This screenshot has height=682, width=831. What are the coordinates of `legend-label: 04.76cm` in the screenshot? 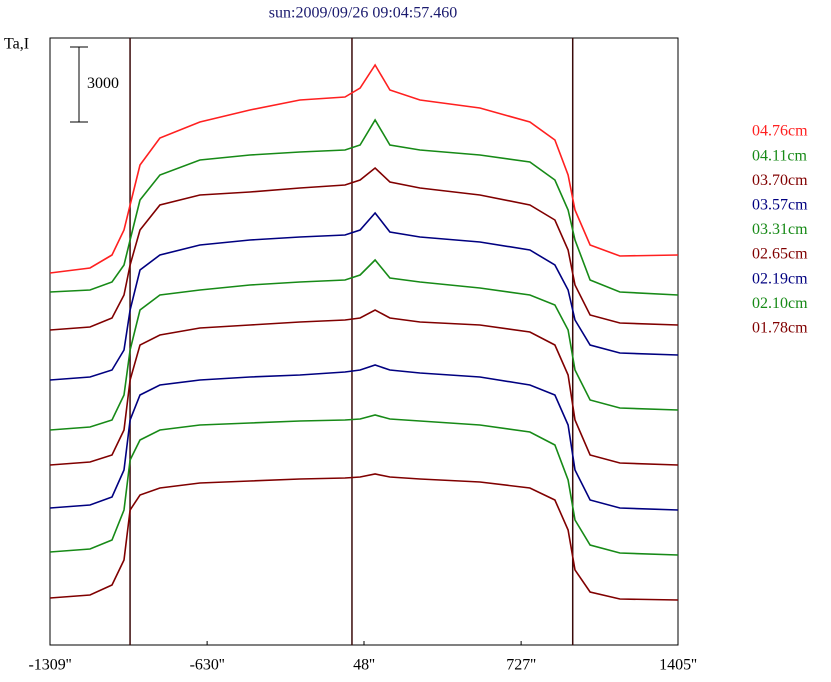 It's located at (780, 131).